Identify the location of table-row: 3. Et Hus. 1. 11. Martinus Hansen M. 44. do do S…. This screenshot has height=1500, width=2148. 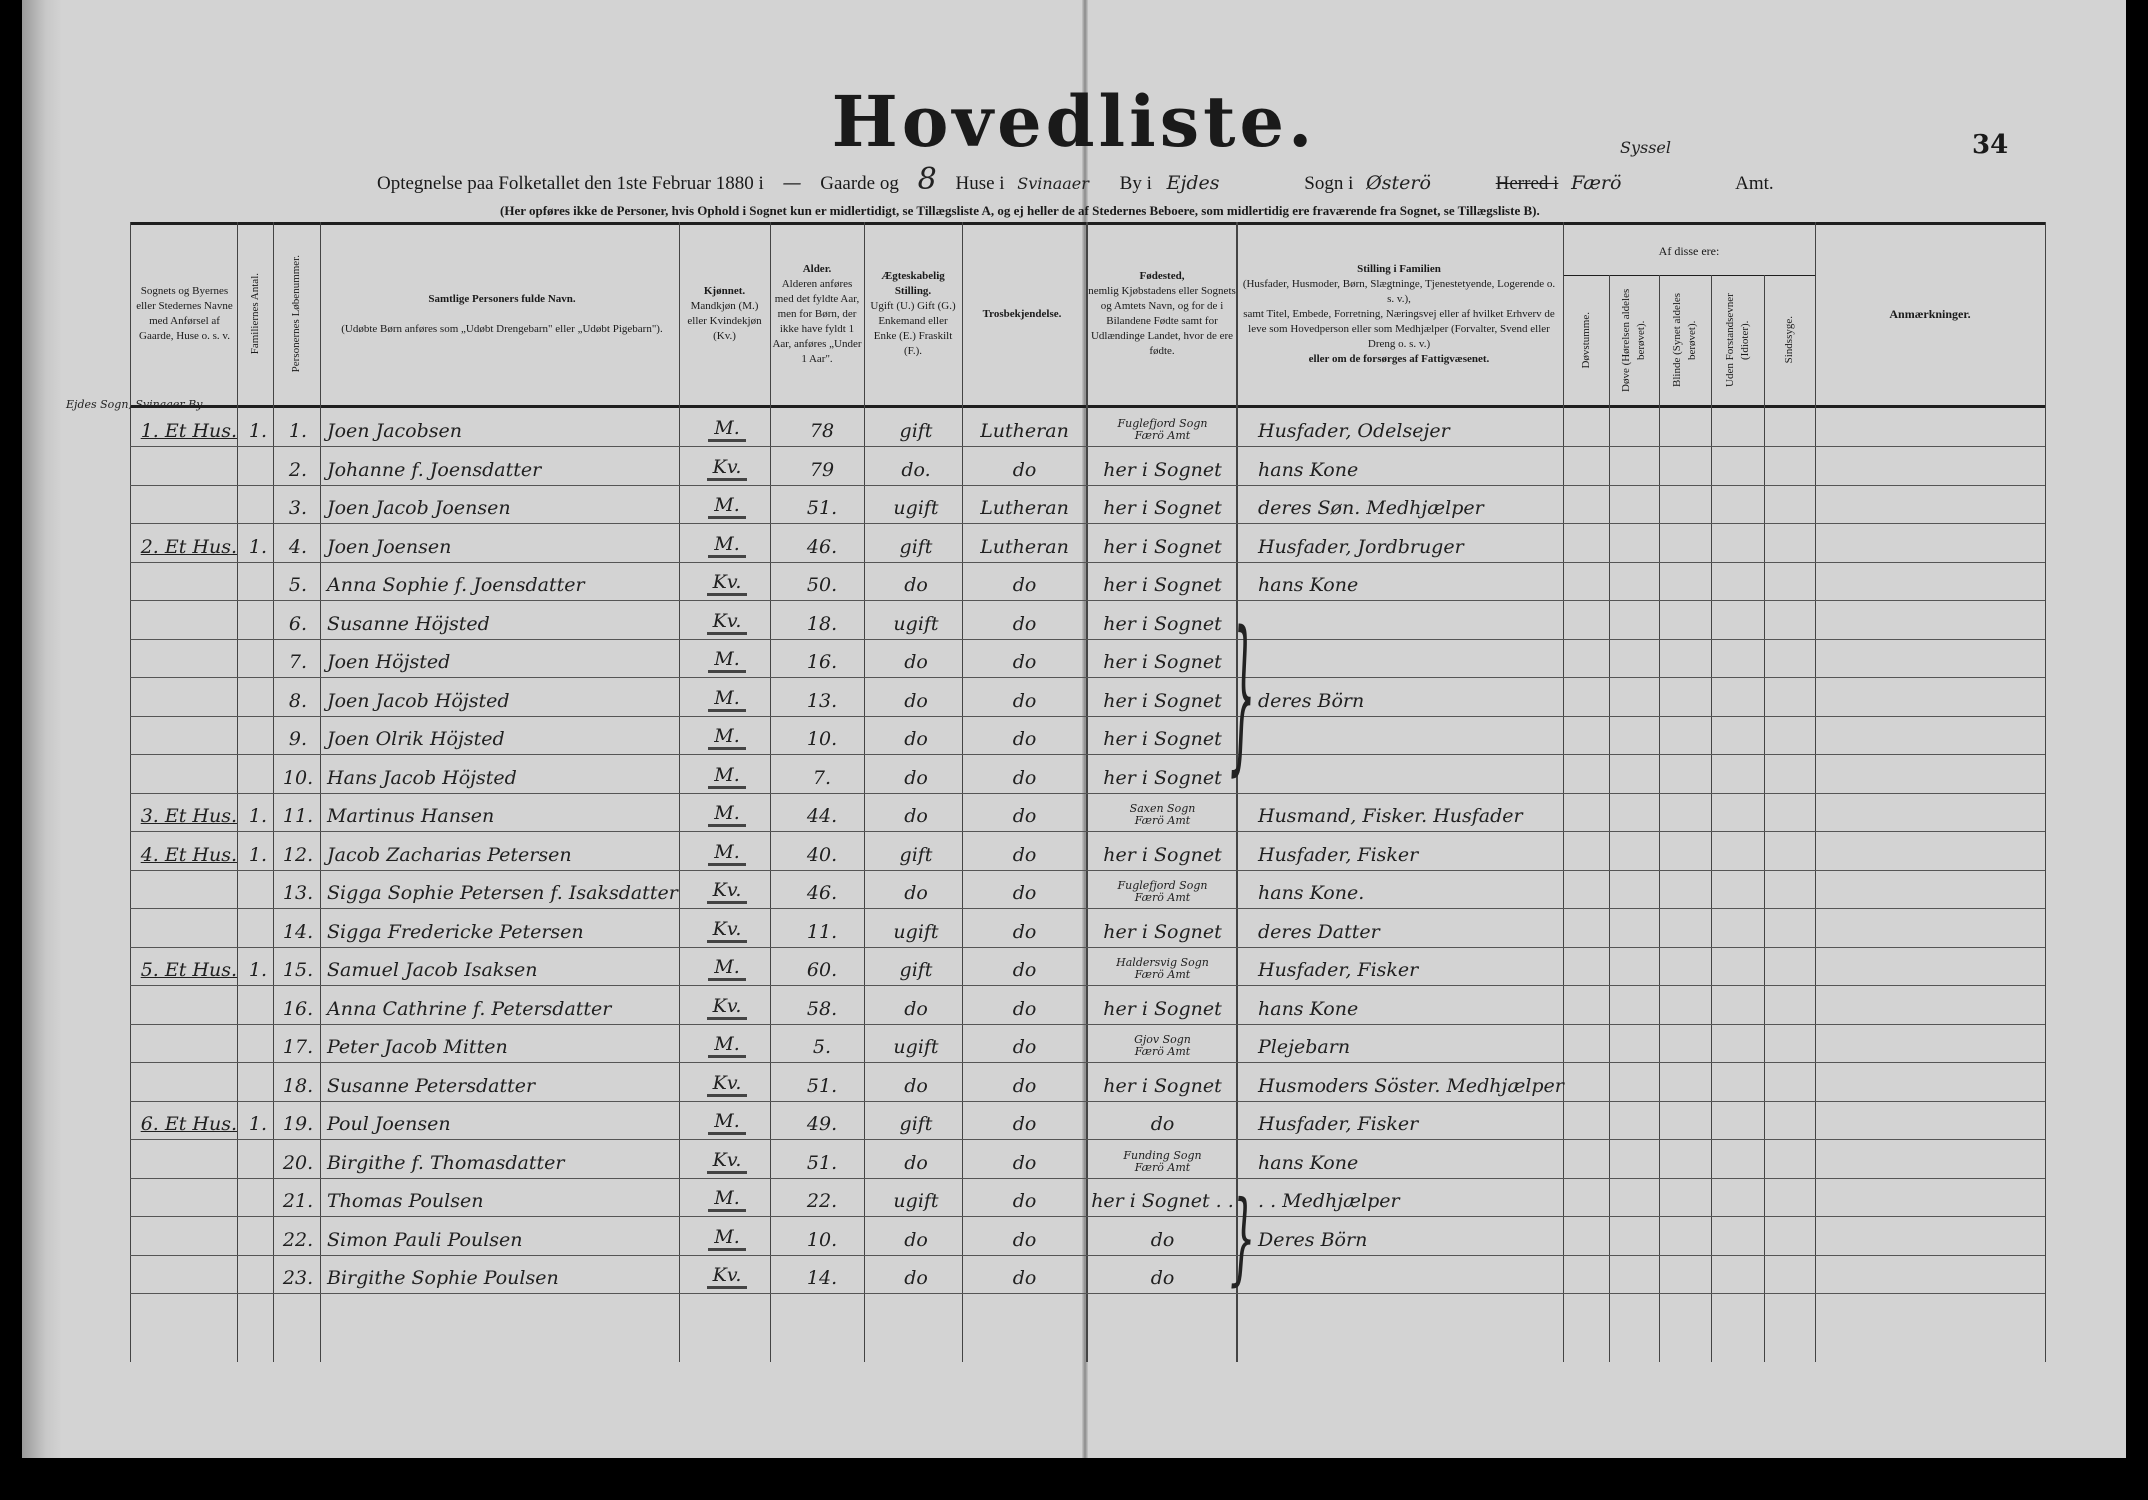
(1087, 812).